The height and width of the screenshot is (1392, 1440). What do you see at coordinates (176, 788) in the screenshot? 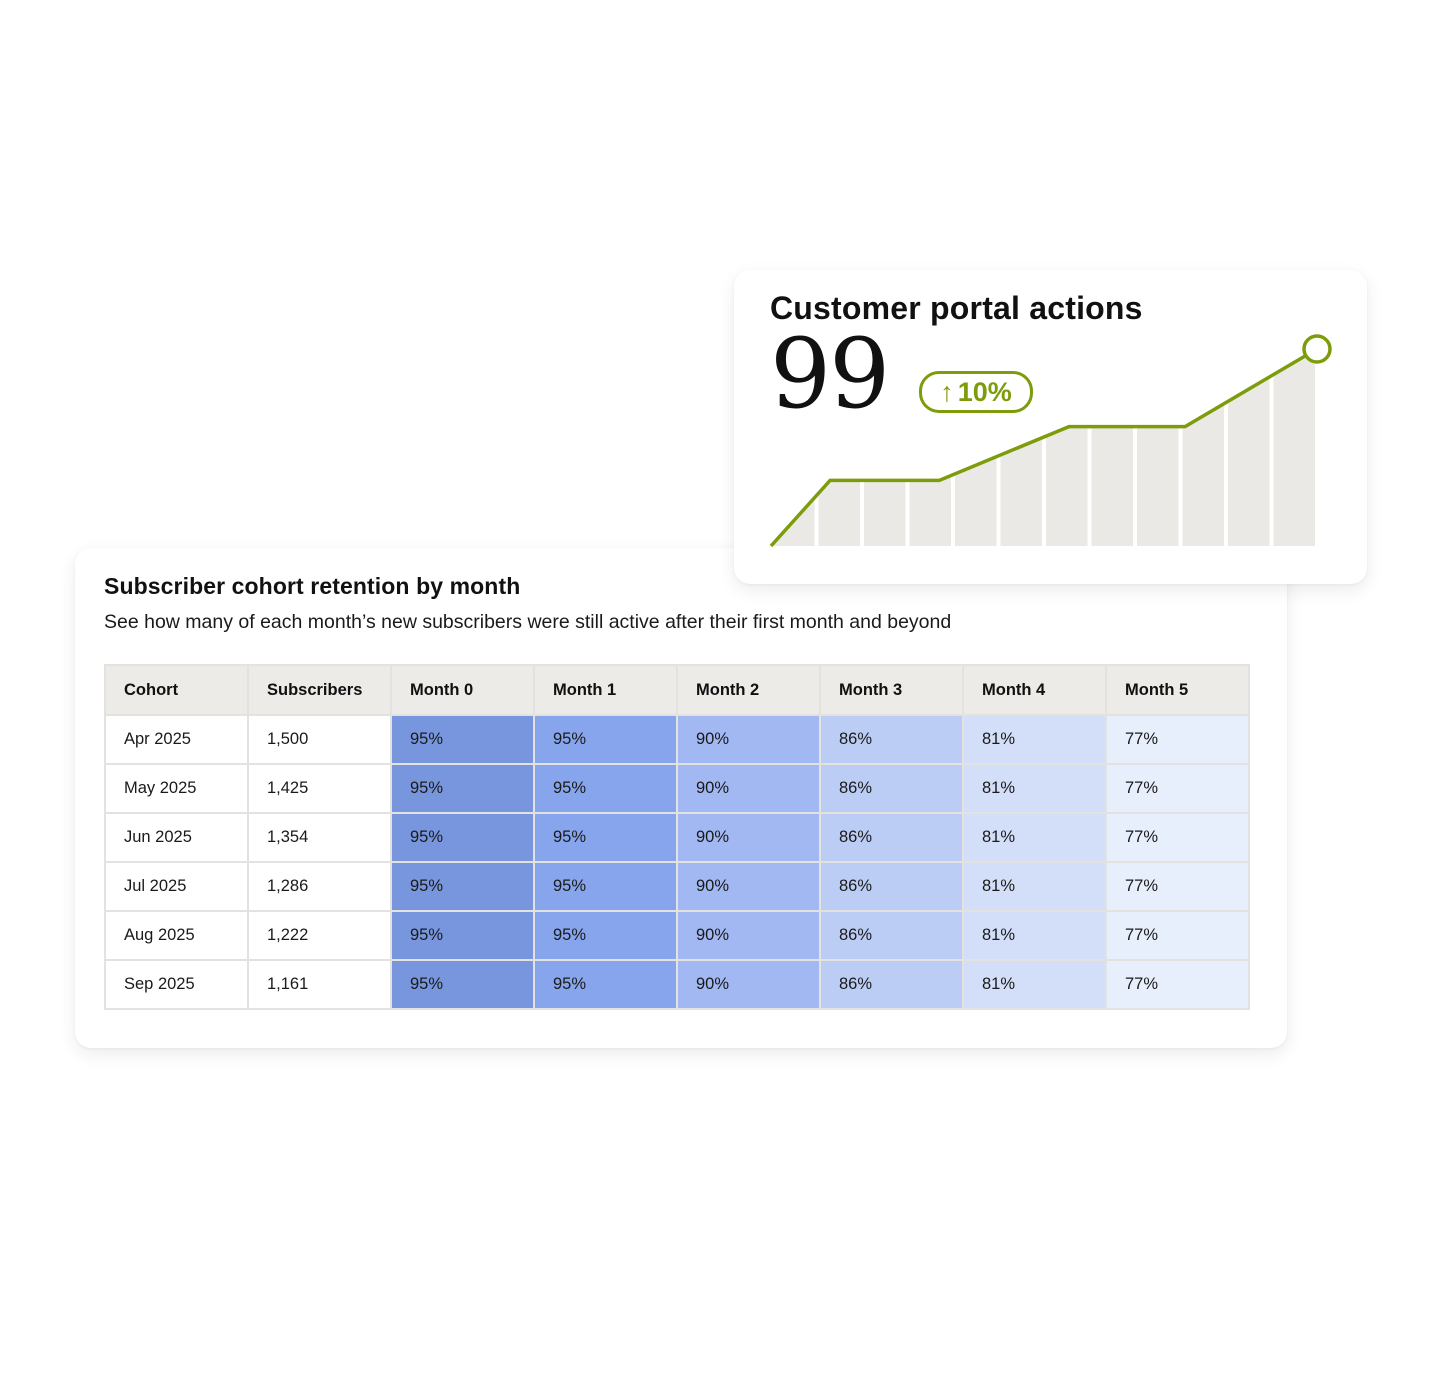
I see `cohort-cell: May 2025` at bounding box center [176, 788].